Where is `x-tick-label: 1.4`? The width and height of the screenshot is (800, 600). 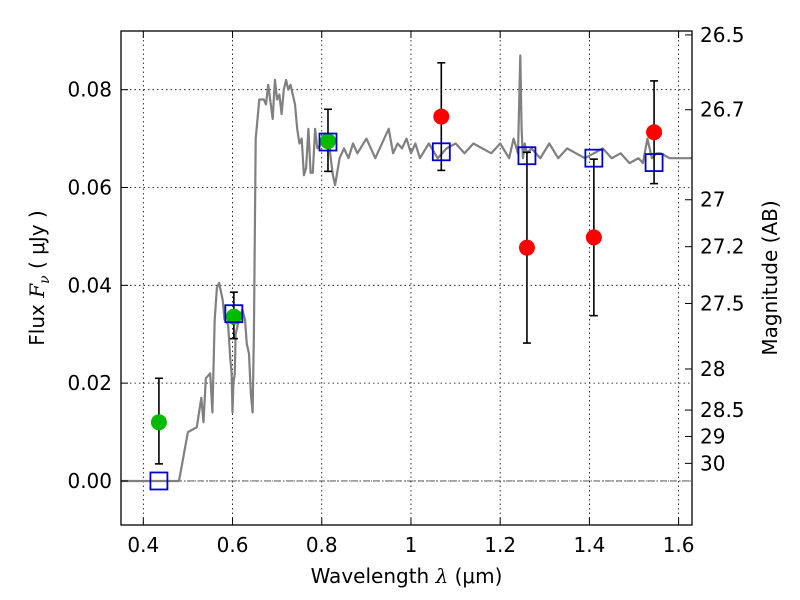 x-tick-label: 1.4 is located at coordinates (589, 545).